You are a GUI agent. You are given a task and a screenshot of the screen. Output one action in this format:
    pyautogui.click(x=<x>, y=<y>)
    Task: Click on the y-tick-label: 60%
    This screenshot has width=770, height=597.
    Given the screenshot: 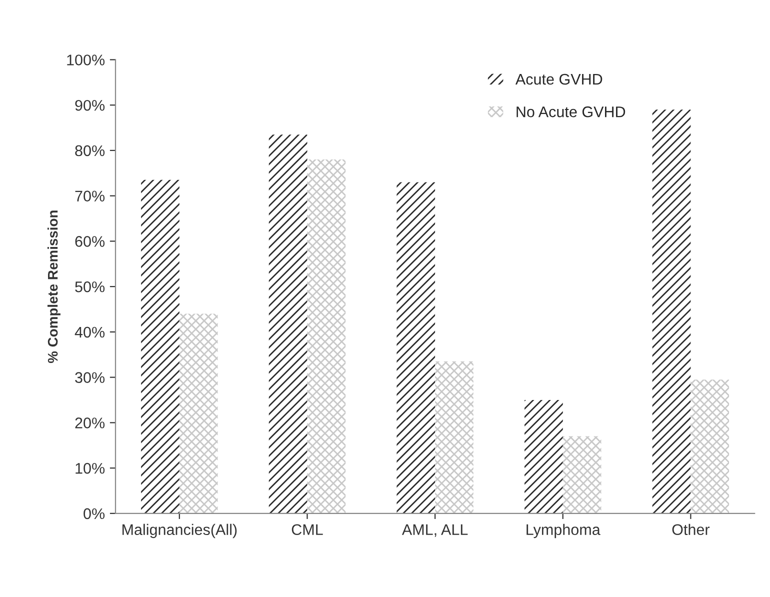 What is the action you would take?
    pyautogui.click(x=90, y=241)
    